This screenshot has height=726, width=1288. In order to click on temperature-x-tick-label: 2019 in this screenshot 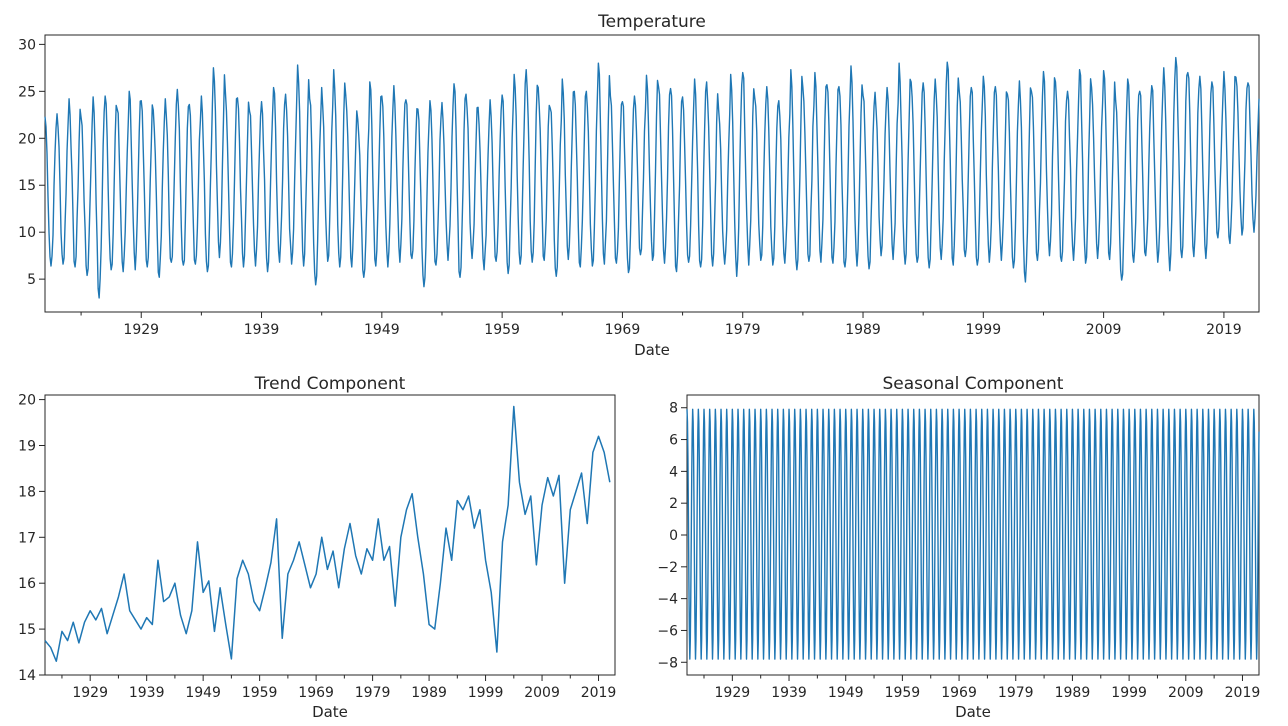, I will do `click(1224, 330)`.